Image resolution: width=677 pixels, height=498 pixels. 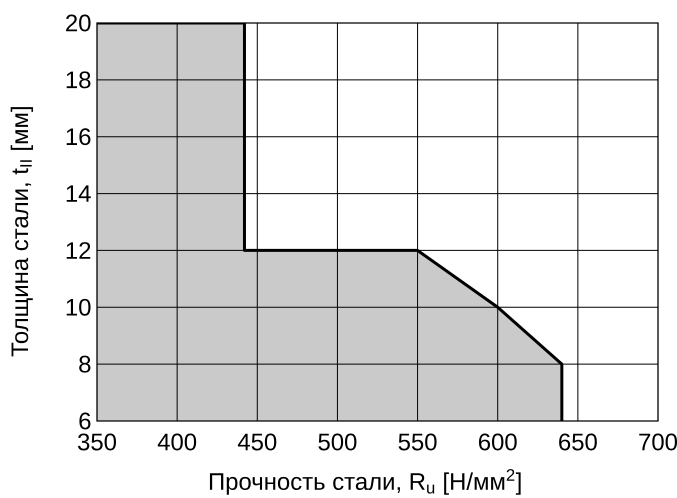 I want to click on x-tick-label: 400, so click(x=177, y=442).